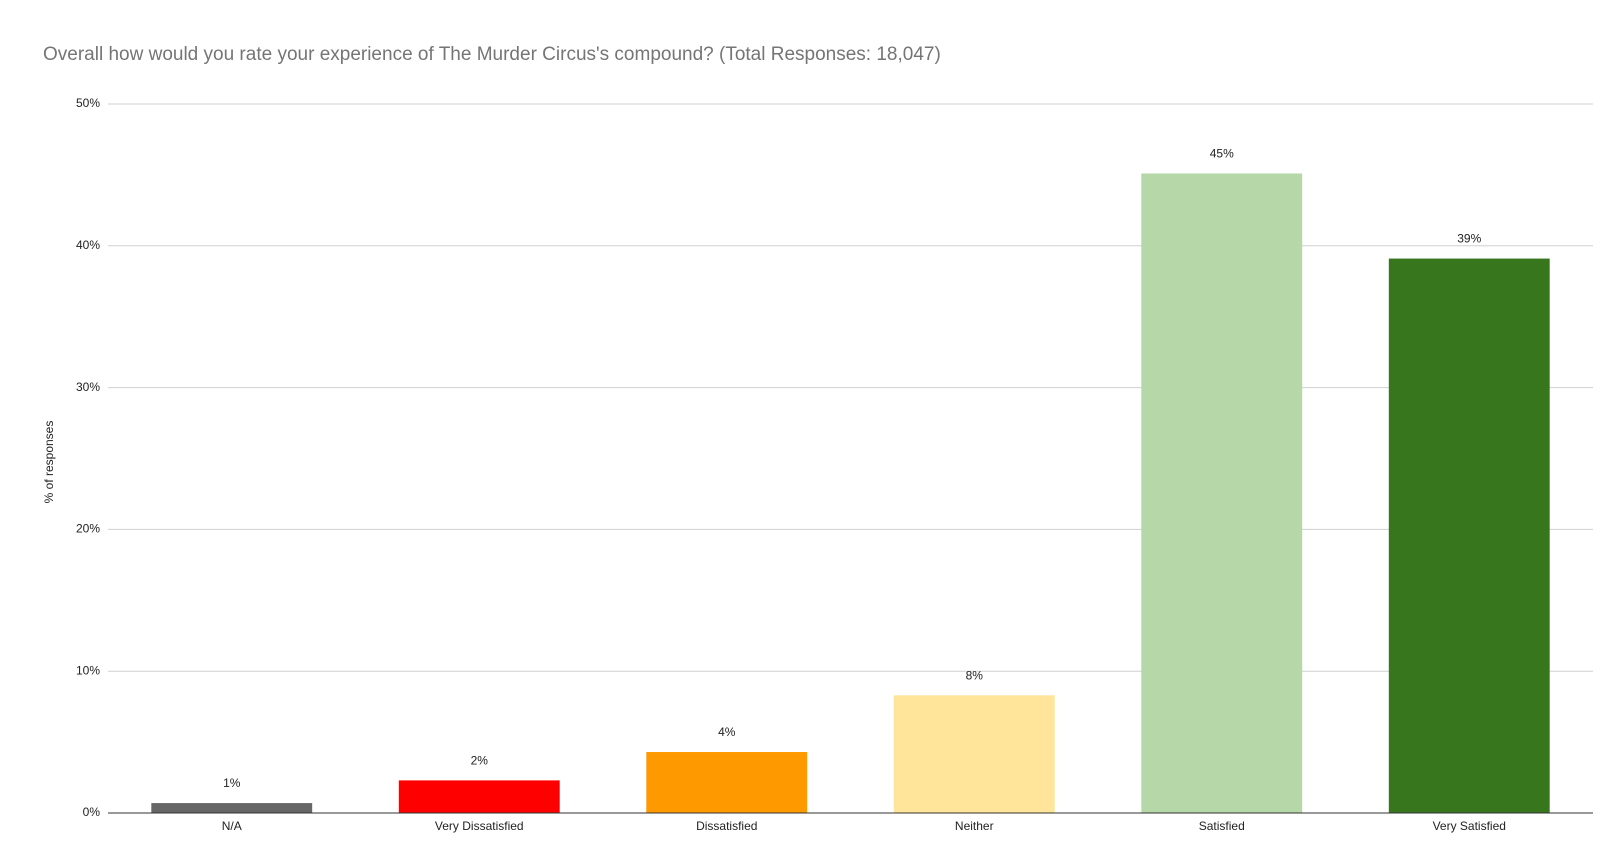  What do you see at coordinates (232, 783) in the screenshot?
I see `value-label: 1%` at bounding box center [232, 783].